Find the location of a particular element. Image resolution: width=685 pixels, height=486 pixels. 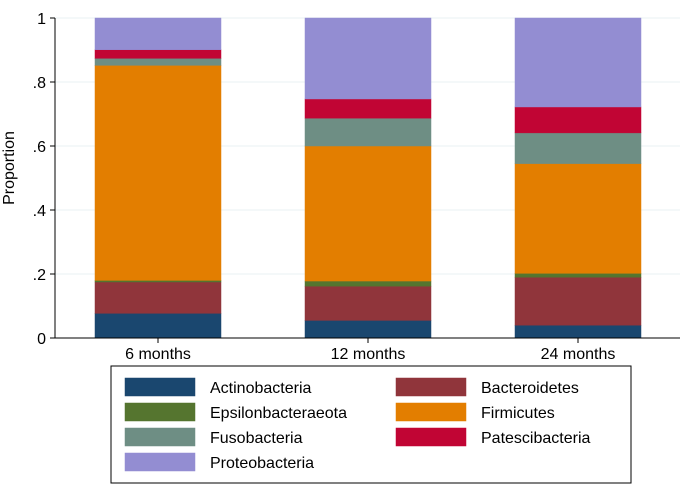

bar-24-months-patescibacteria is located at coordinates (578, 120).